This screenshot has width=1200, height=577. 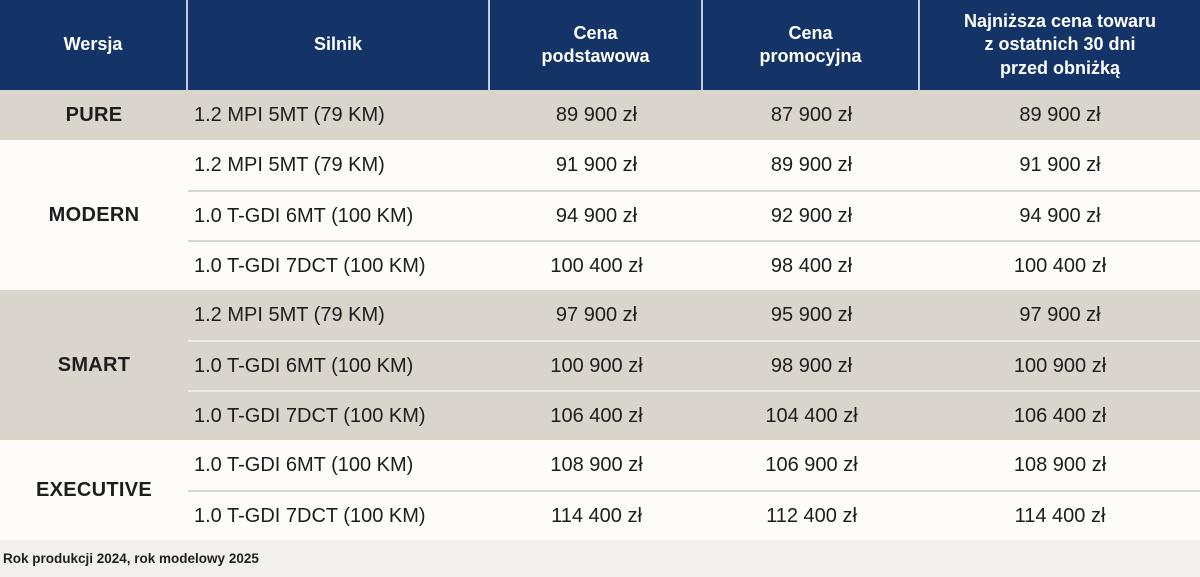 What do you see at coordinates (1060, 464) in the screenshot?
I see `lowest-price-cell: 108 900 zł` at bounding box center [1060, 464].